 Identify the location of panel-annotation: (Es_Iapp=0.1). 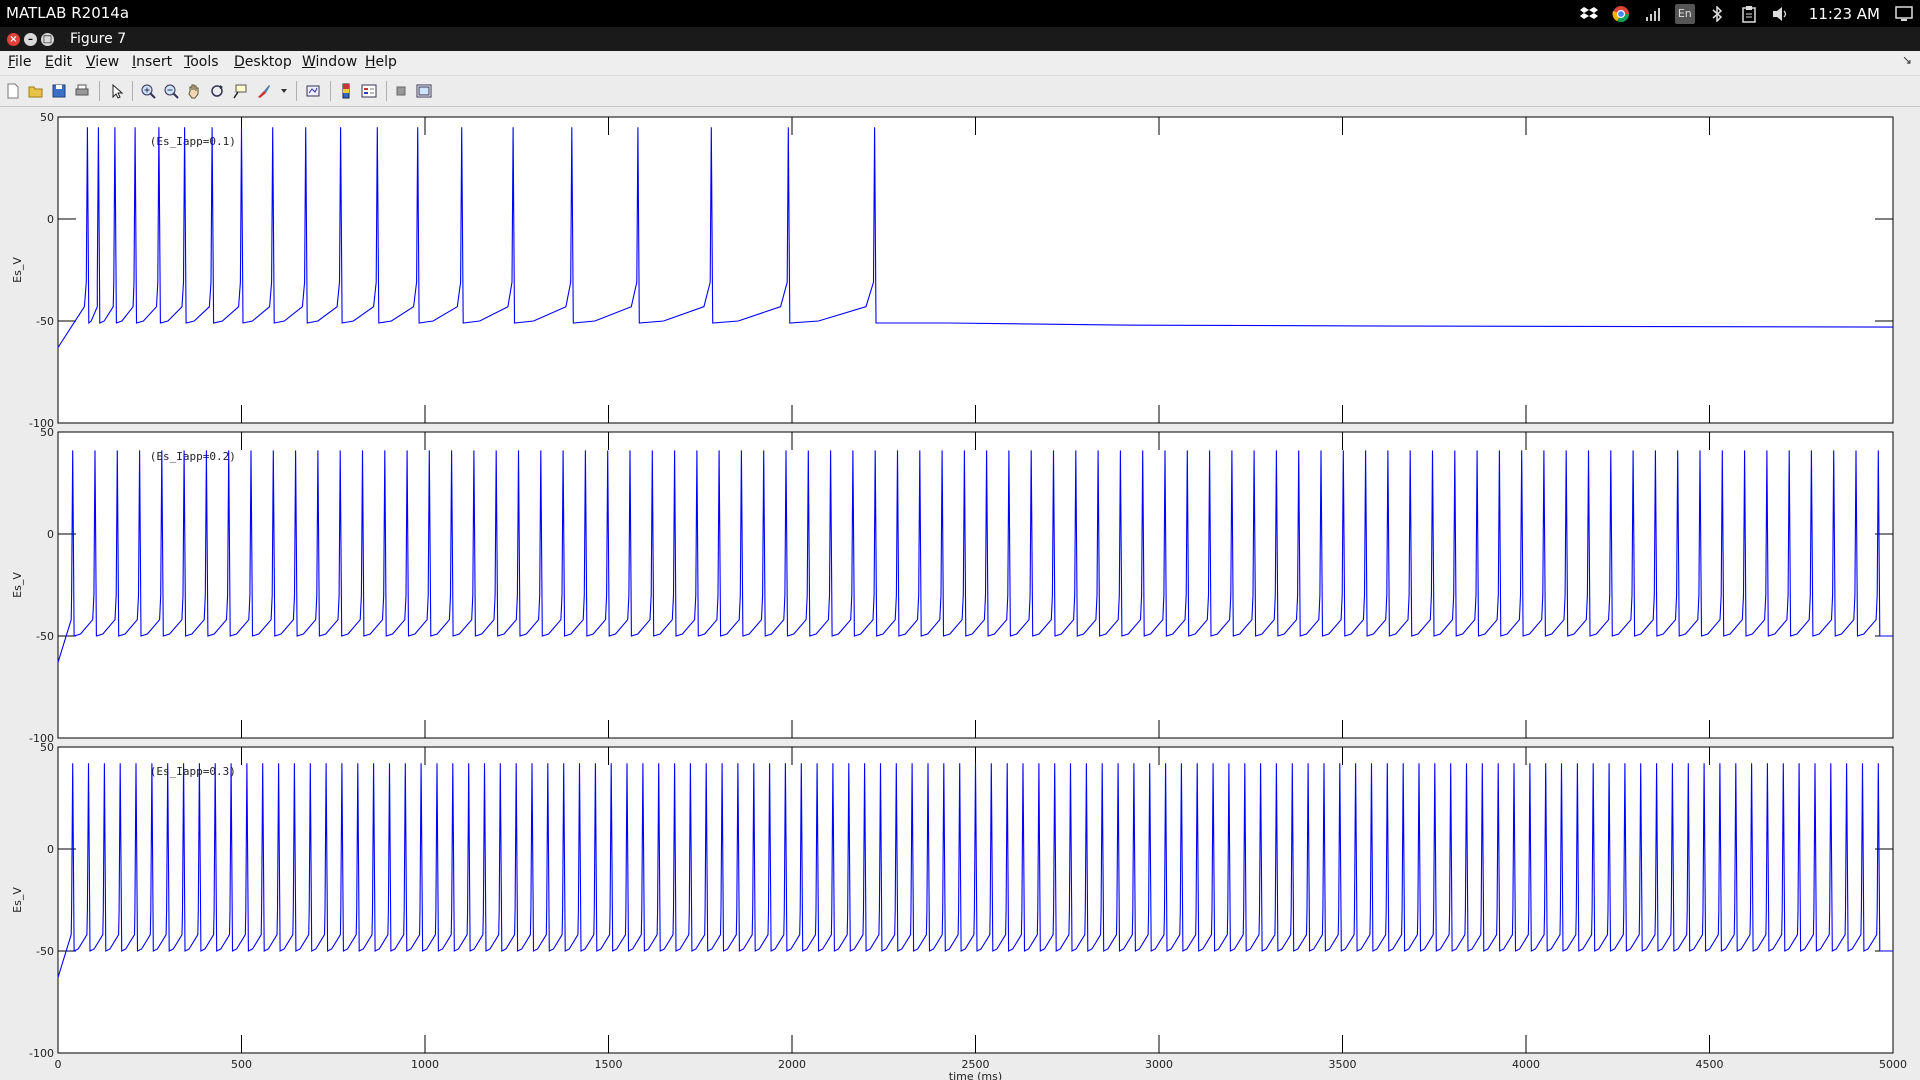
(193, 141).